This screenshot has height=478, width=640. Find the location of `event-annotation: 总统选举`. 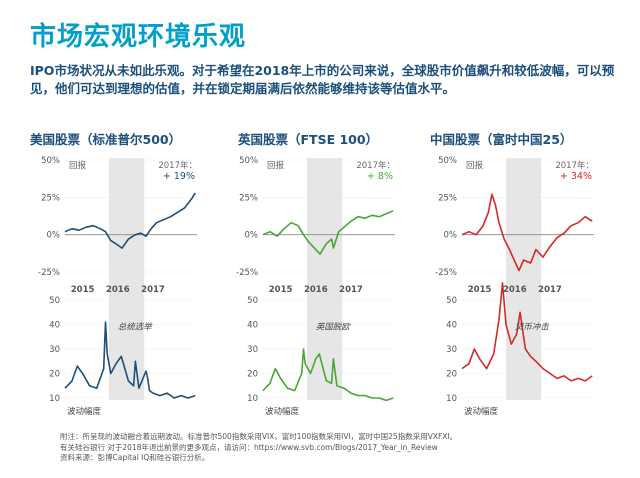

event-annotation: 总统选举 is located at coordinates (136, 326).